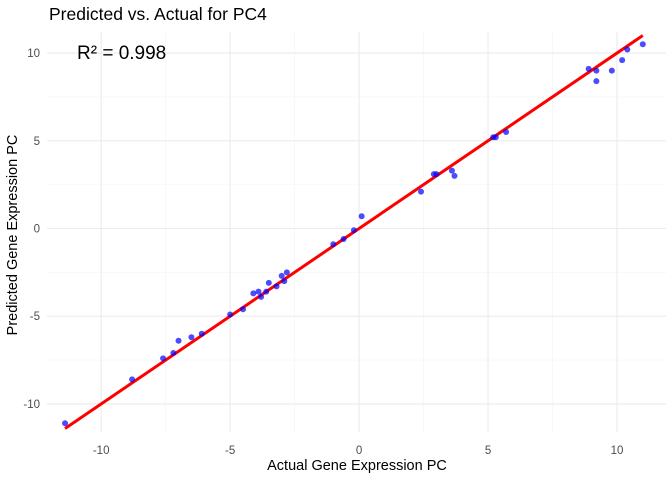 The image size is (672, 480). I want to click on y-tick-label: 0, so click(37, 229).